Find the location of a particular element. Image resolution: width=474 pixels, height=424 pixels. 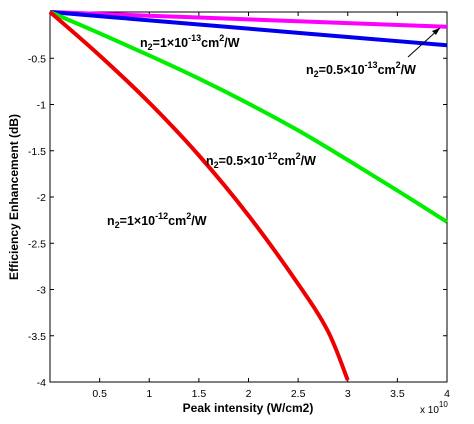

arrow-head is located at coordinates (436, 31).